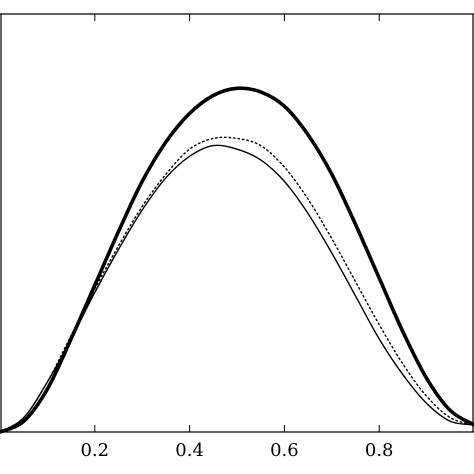 This screenshot has width=474, height=474. I want to click on x-tick-label: 0.6, so click(284, 450).